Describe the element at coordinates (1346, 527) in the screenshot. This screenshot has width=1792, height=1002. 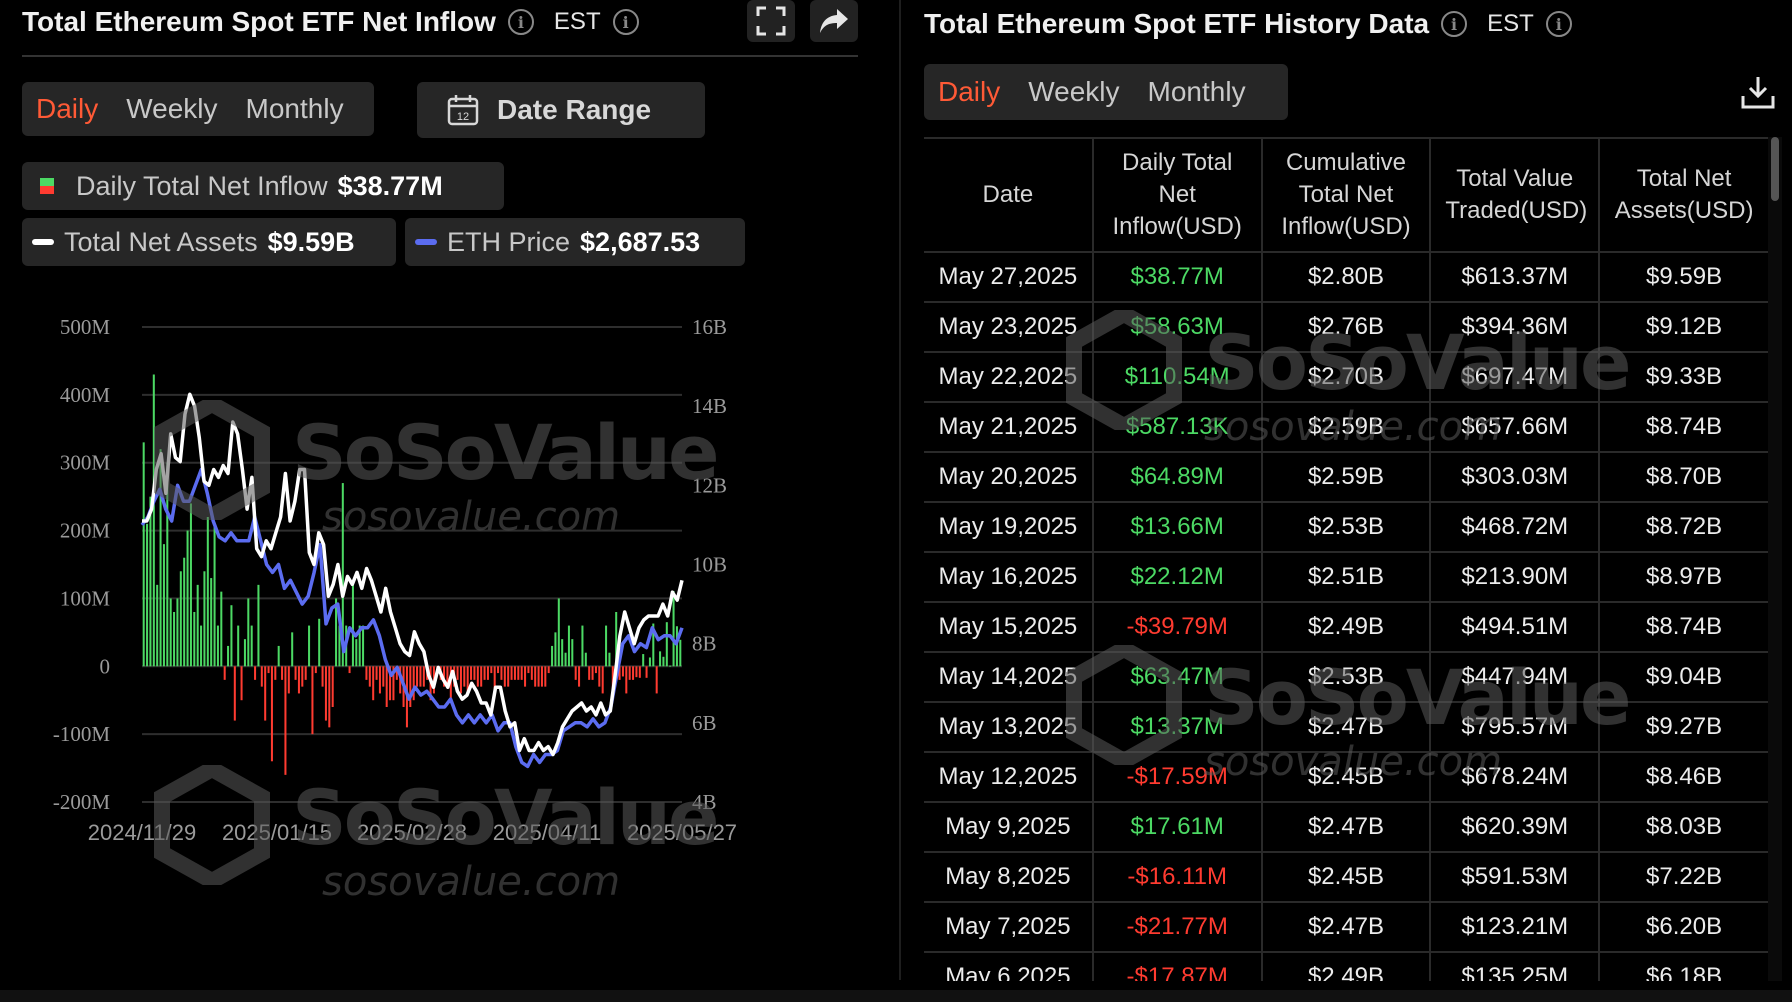
I see `table-row: May 19,2025 $13.66M $2.53B $468.72M $8.72B` at that location.